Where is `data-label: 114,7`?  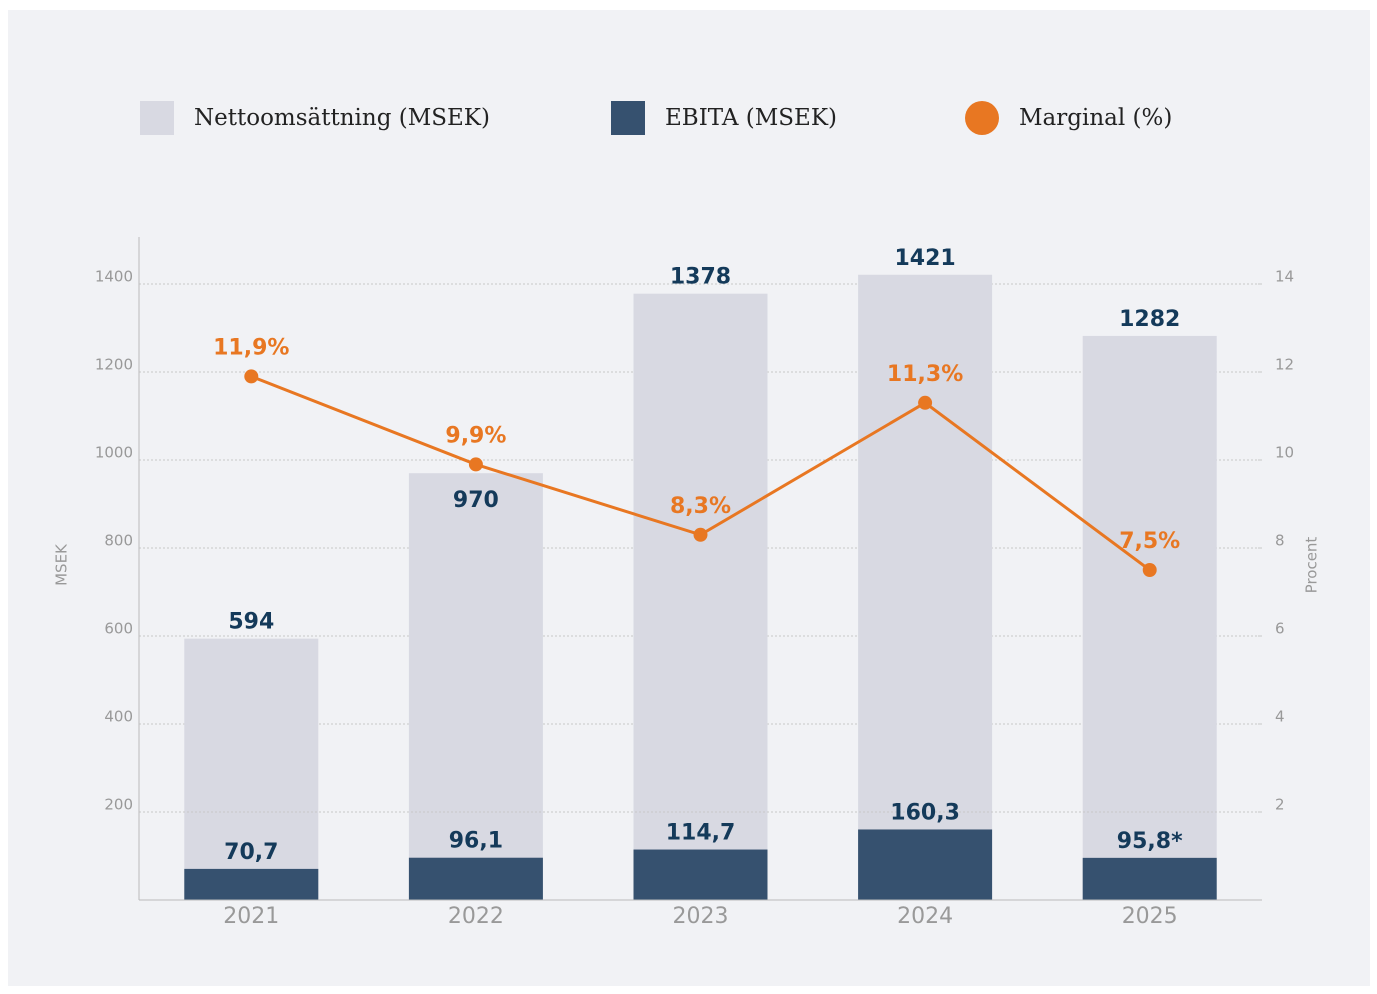
data-label: 114,7 is located at coordinates (701, 833).